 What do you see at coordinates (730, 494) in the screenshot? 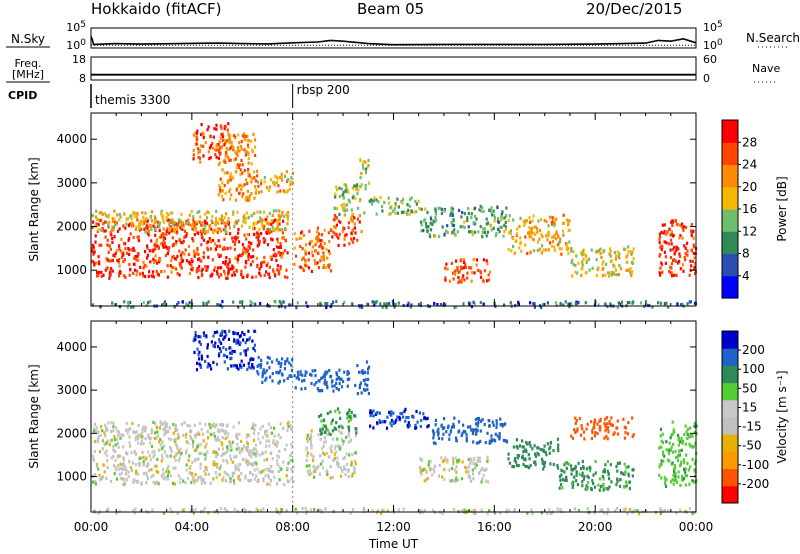
I see `colorbar-swatch` at bounding box center [730, 494].